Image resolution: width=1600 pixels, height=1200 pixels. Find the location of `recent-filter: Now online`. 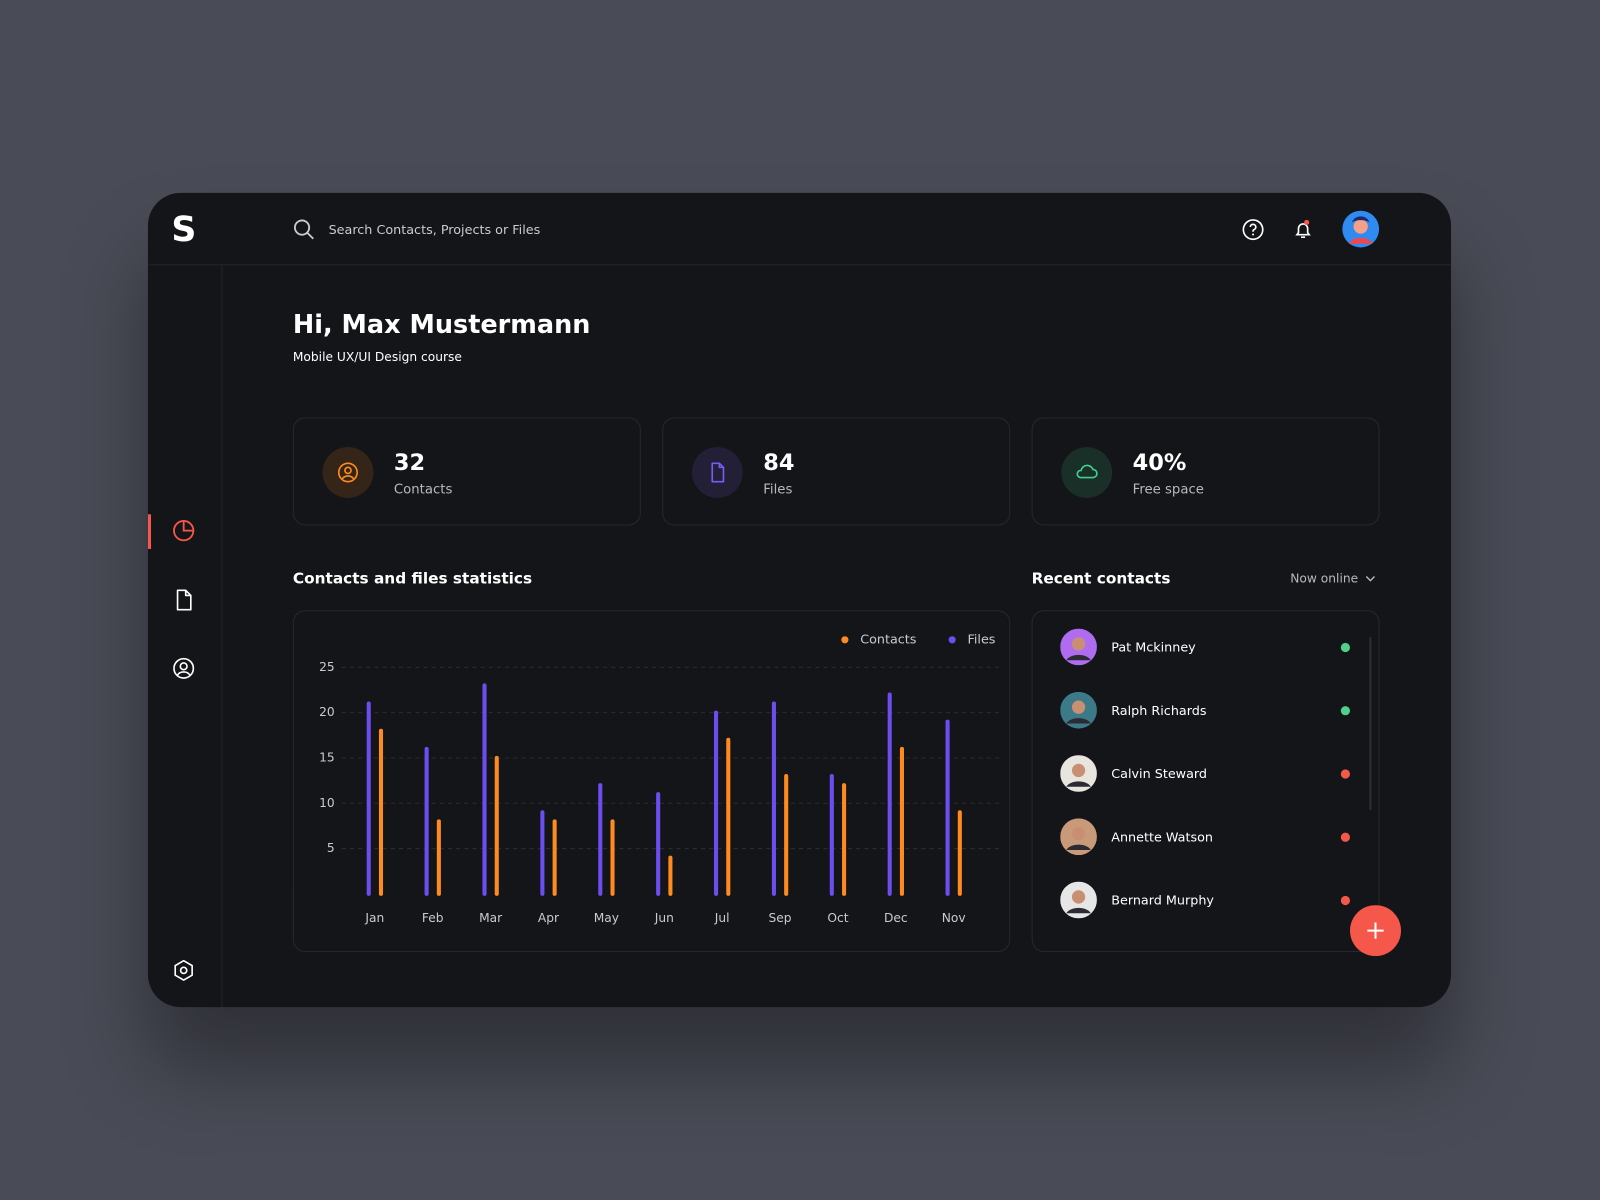

recent-filter: Now online is located at coordinates (1324, 578).